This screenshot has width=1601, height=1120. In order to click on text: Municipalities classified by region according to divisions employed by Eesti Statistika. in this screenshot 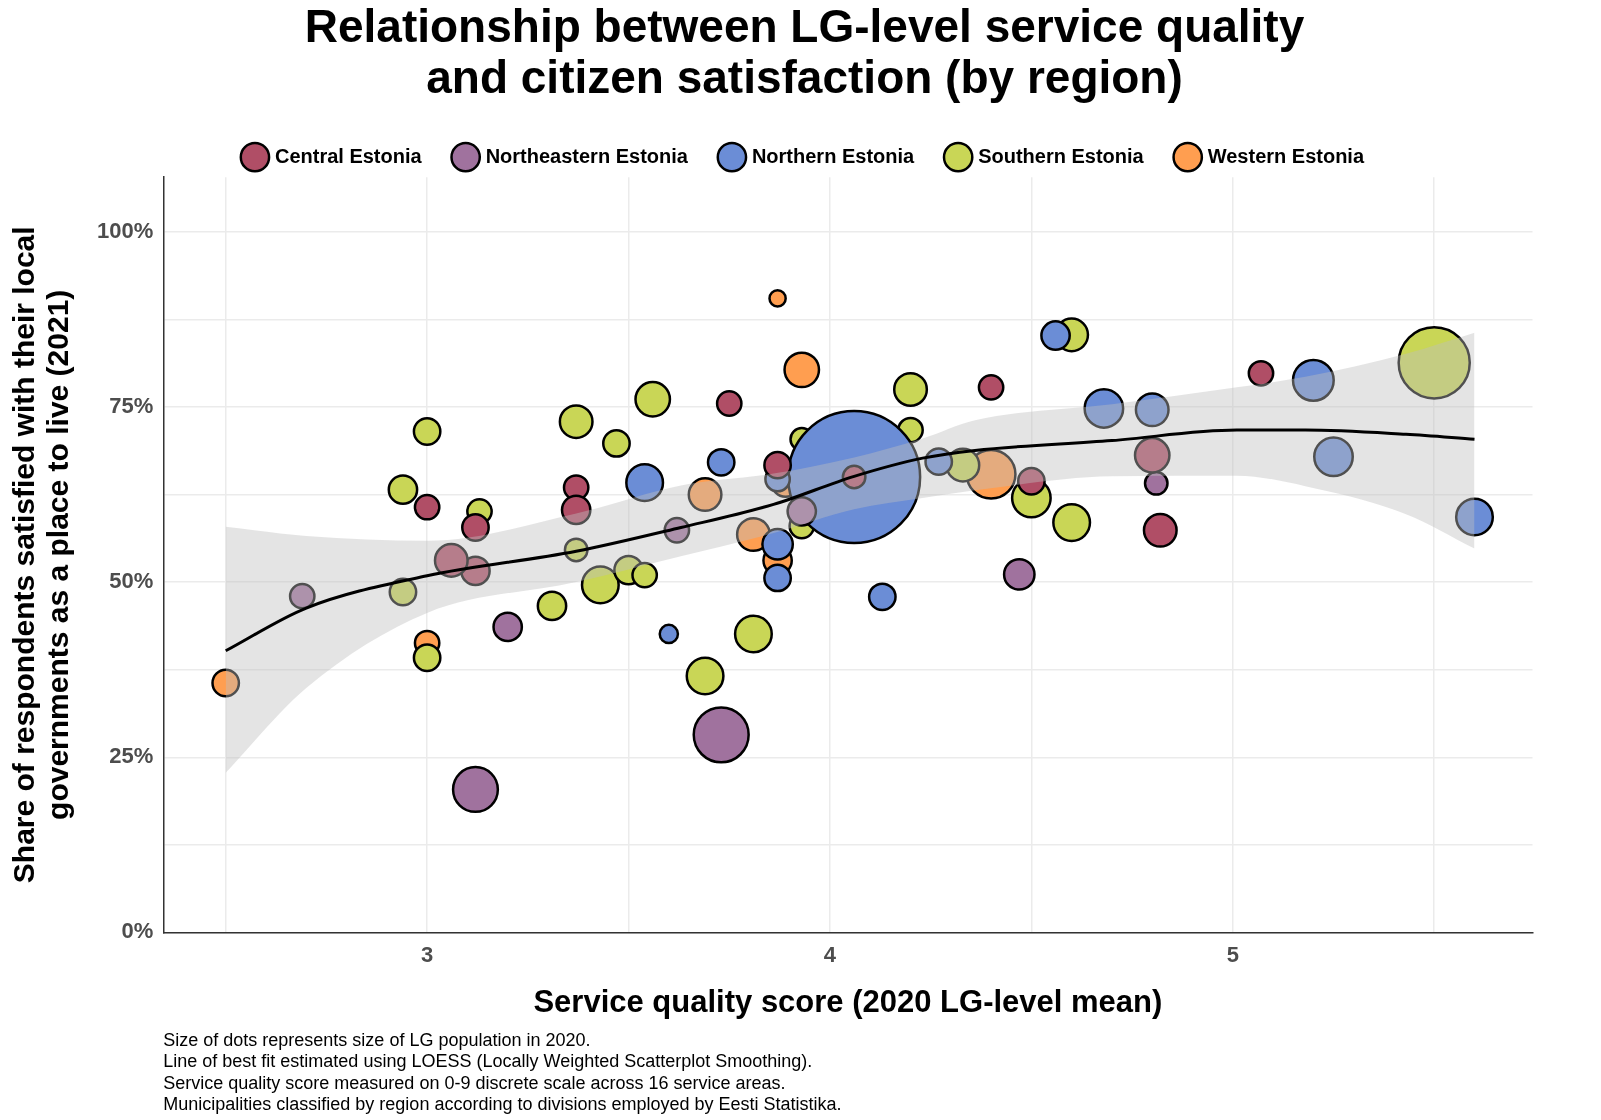, I will do `click(502, 1104)`.